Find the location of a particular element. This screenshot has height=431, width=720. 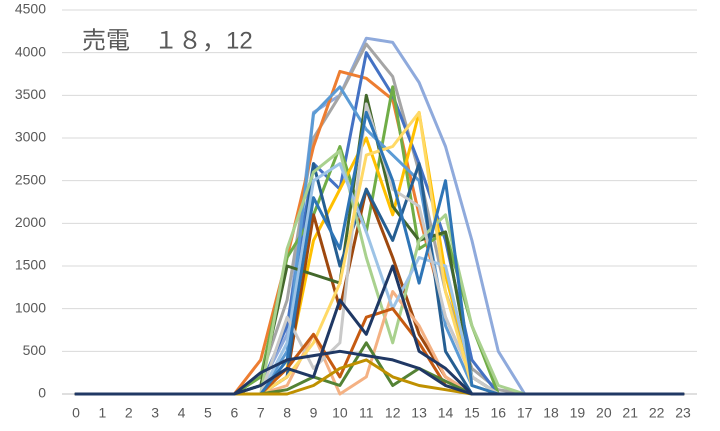

x-tick-label: 23 is located at coordinates (683, 413).